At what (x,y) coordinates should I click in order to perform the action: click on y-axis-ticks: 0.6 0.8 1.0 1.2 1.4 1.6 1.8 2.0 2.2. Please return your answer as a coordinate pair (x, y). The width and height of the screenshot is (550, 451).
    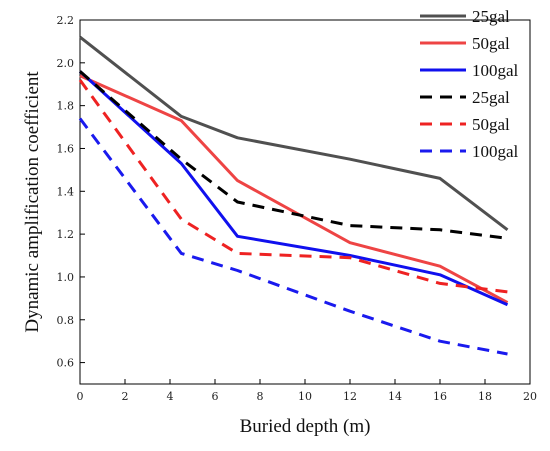
    Looking at the image, I should click on (71, 192).